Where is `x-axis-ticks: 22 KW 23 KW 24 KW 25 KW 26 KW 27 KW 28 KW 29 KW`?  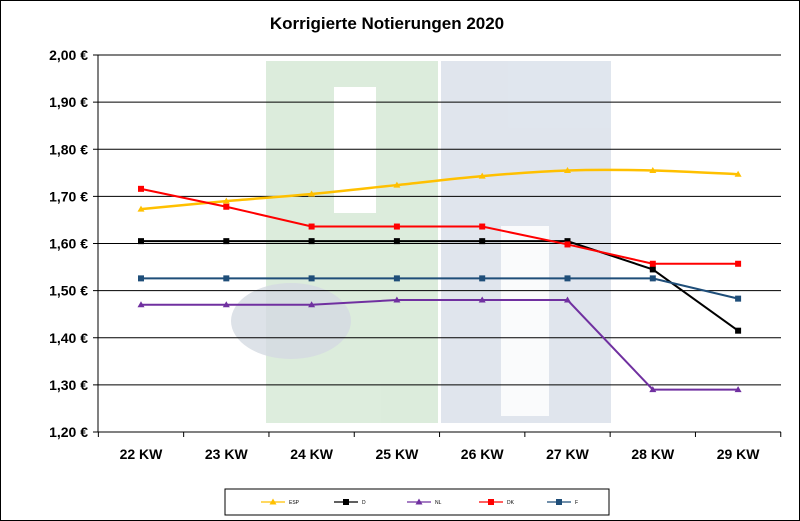
x-axis-ticks: 22 KW 23 KW 24 KW 25 KW 26 KW 27 KW 28 KW 29 KW is located at coordinates (439, 447).